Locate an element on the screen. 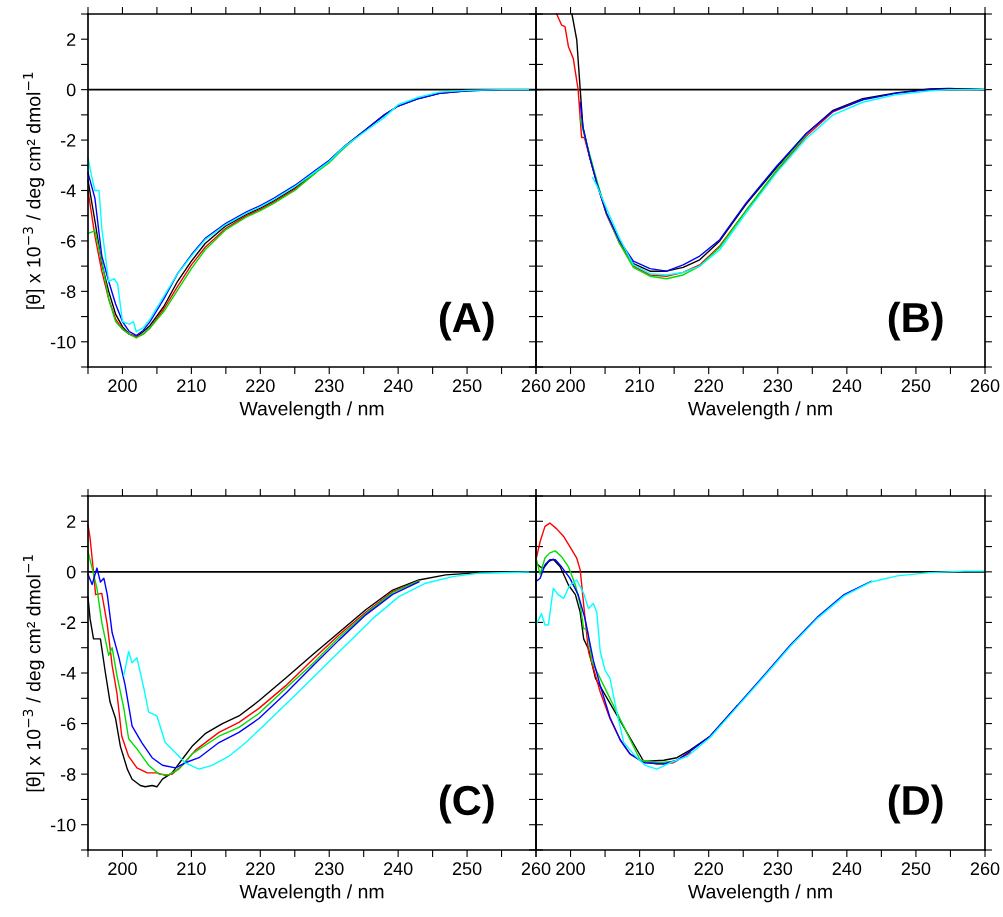 The width and height of the screenshot is (1003, 917). annotation: (B) is located at coordinates (915, 321).